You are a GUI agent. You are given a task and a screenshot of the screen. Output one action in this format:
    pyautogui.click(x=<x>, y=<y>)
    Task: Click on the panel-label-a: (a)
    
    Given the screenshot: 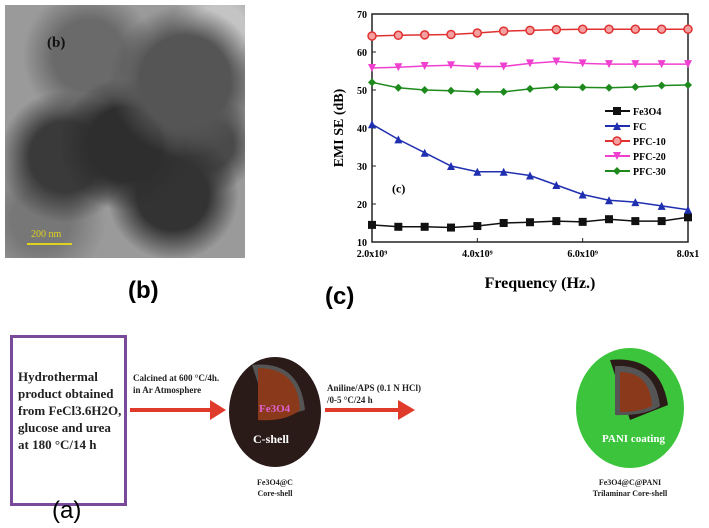 What is the action you would take?
    pyautogui.click(x=67, y=510)
    